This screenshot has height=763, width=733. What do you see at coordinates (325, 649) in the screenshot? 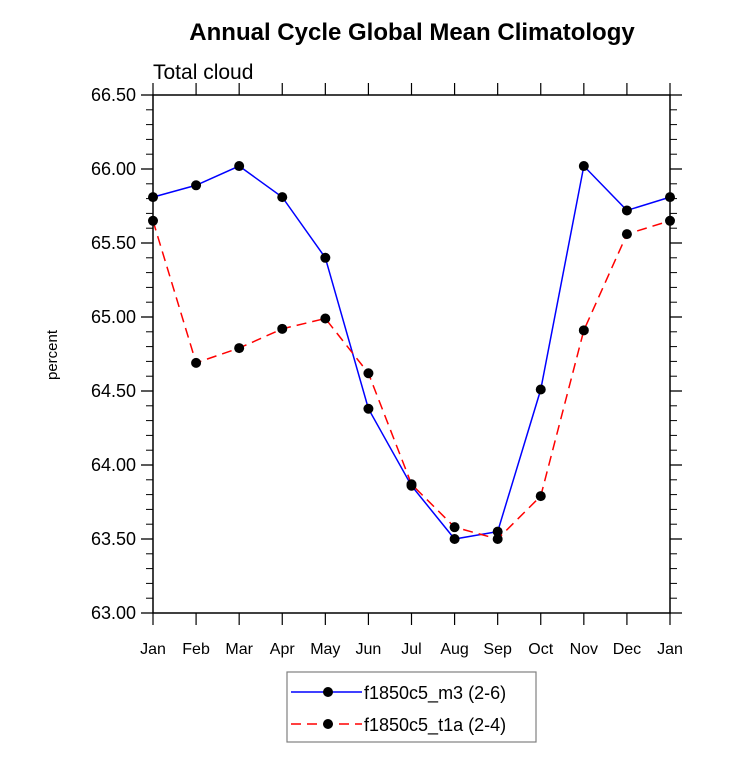
I see `x-tick-label: May` at bounding box center [325, 649].